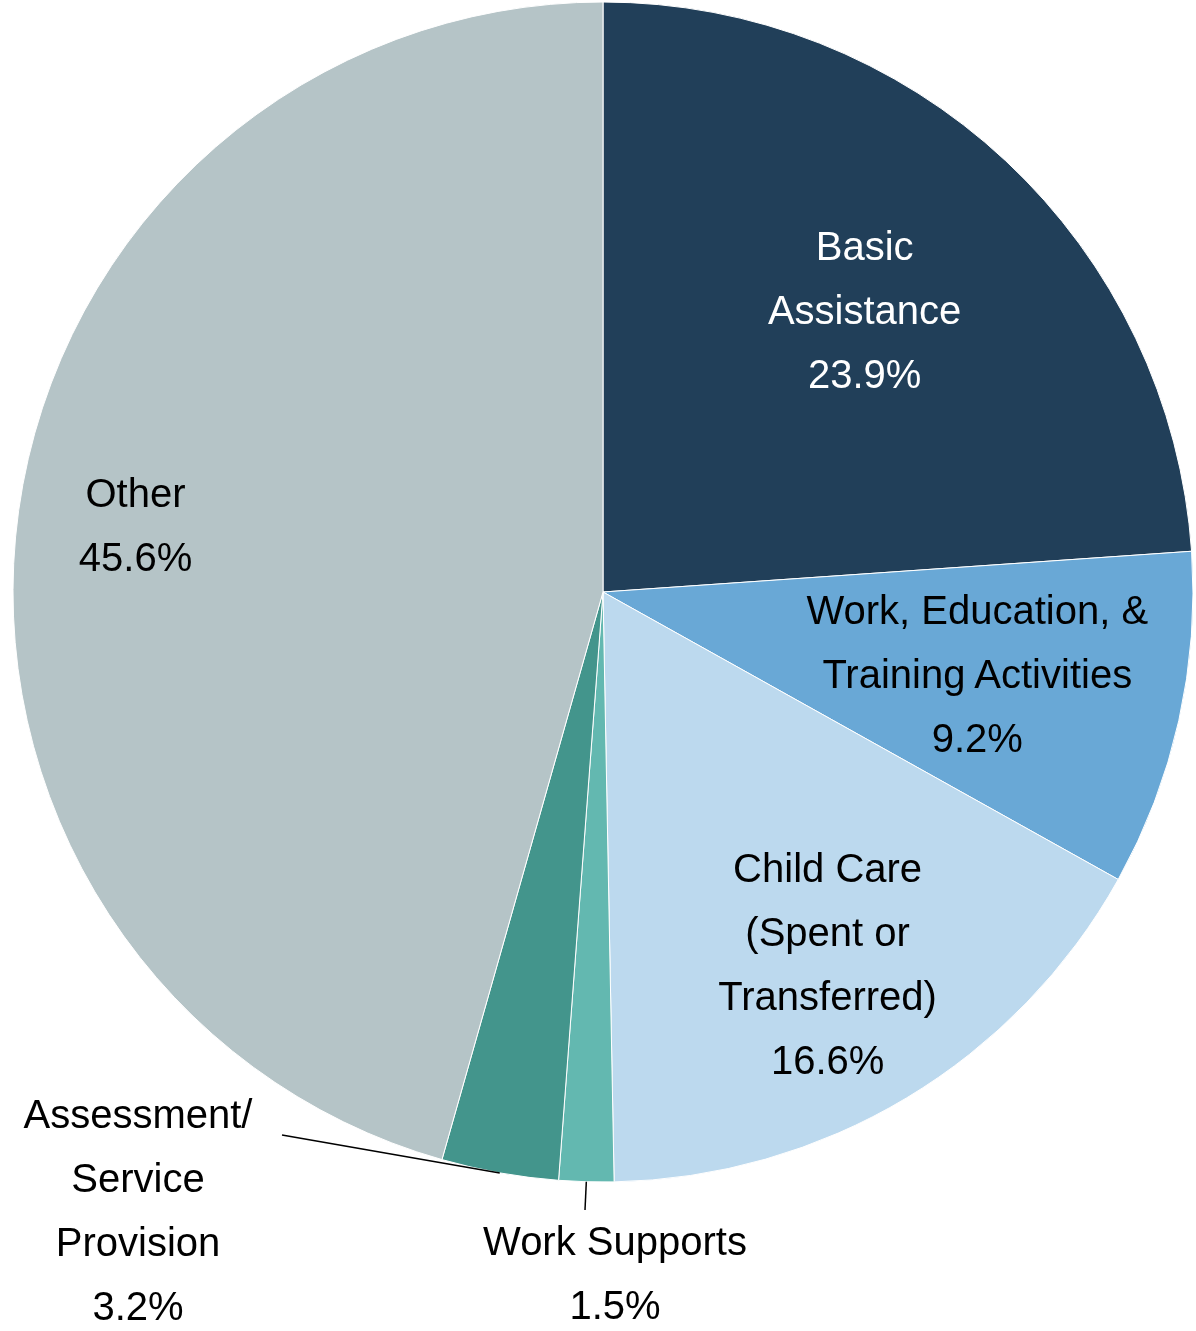  What do you see at coordinates (135, 492) in the screenshot?
I see `slice-label: Other` at bounding box center [135, 492].